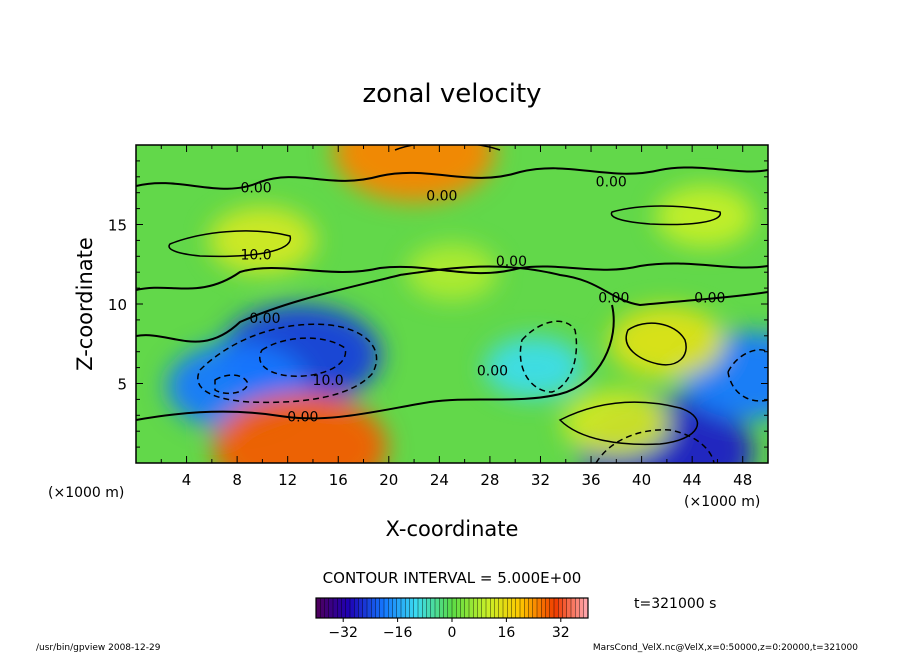 This screenshot has height=658, width=904. I want to click on x-tick-label: 8, so click(237, 480).